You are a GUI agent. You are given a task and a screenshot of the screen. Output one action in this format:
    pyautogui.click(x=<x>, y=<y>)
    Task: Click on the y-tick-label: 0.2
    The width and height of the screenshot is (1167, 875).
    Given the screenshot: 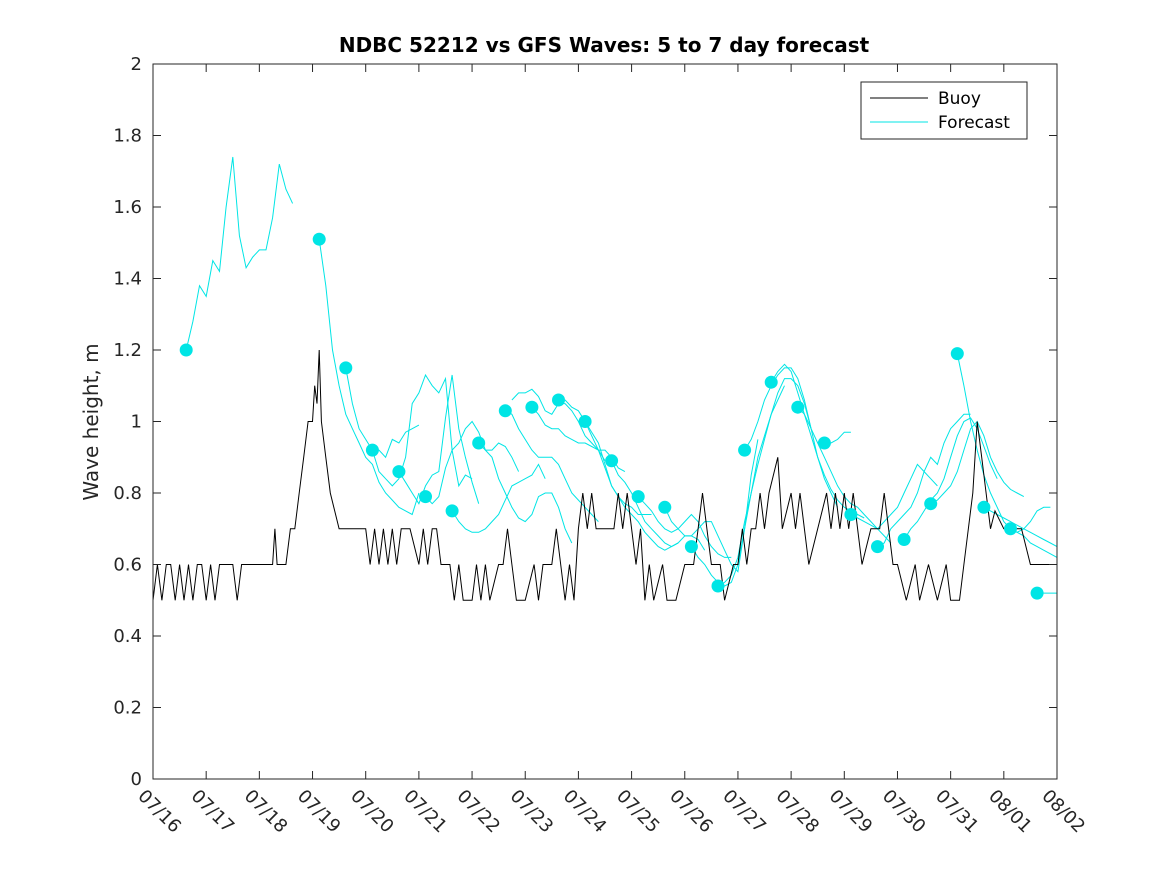 What is the action you would take?
    pyautogui.click(x=127, y=708)
    